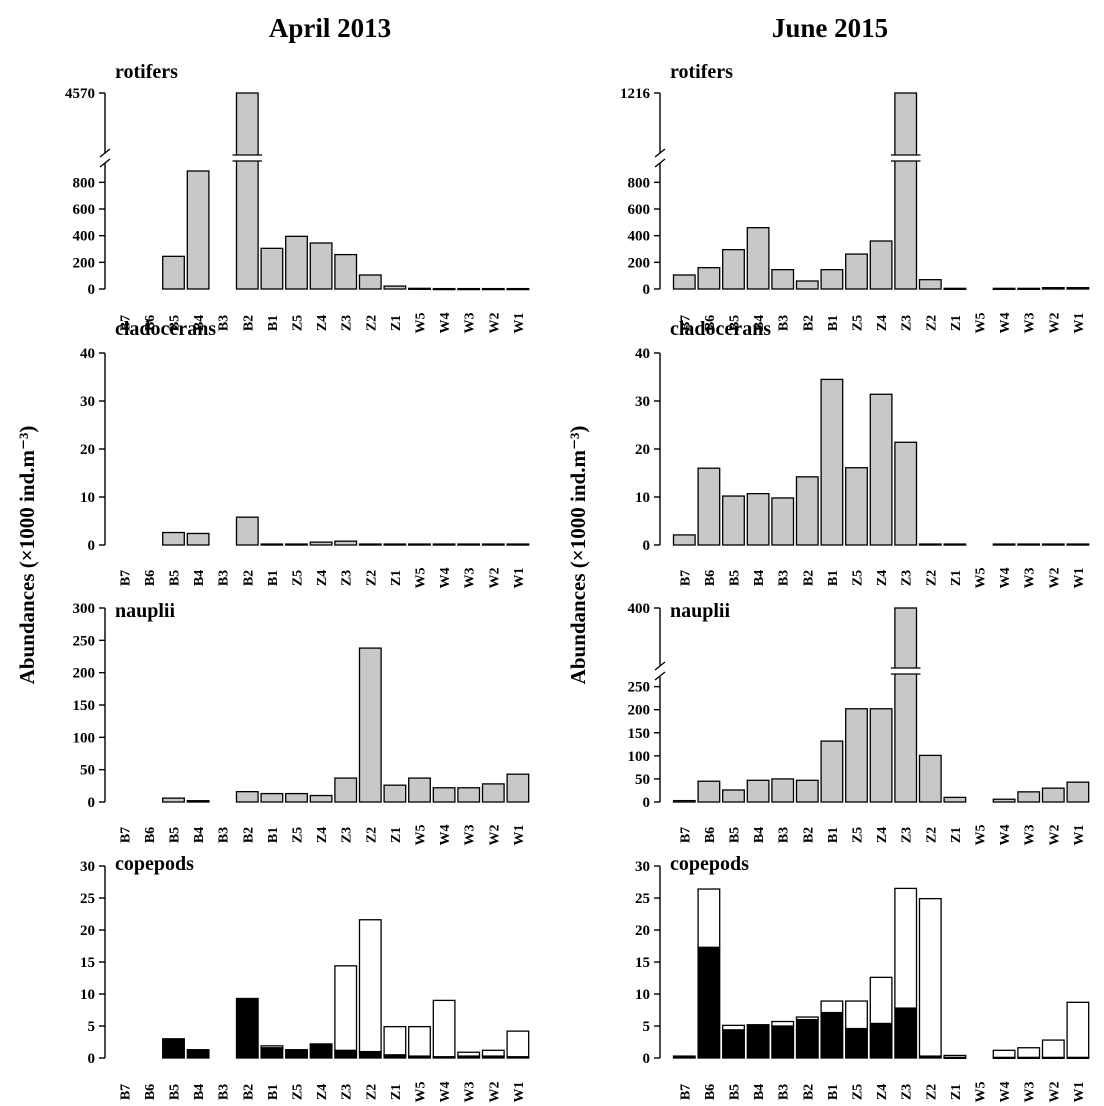 Image resolution: width=1104 pixels, height=1106 pixels. What do you see at coordinates (84, 237) in the screenshot?
I see `y-tick-label: 400` at bounding box center [84, 237].